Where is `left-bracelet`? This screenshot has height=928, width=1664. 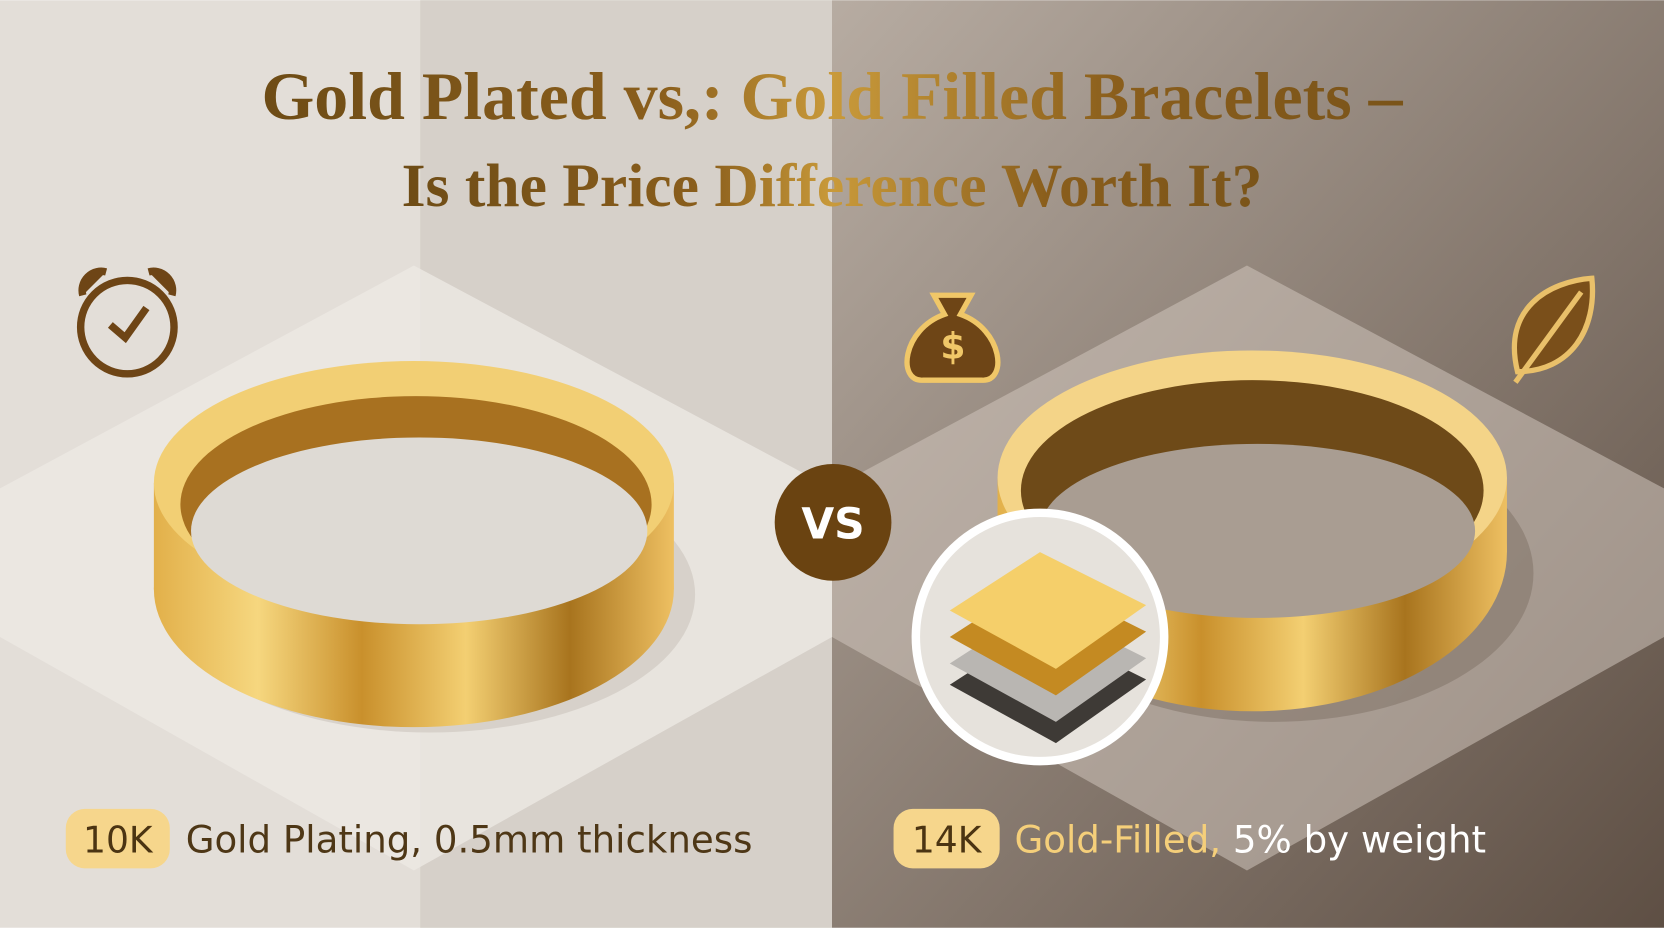
left-bracelet is located at coordinates (424, 547).